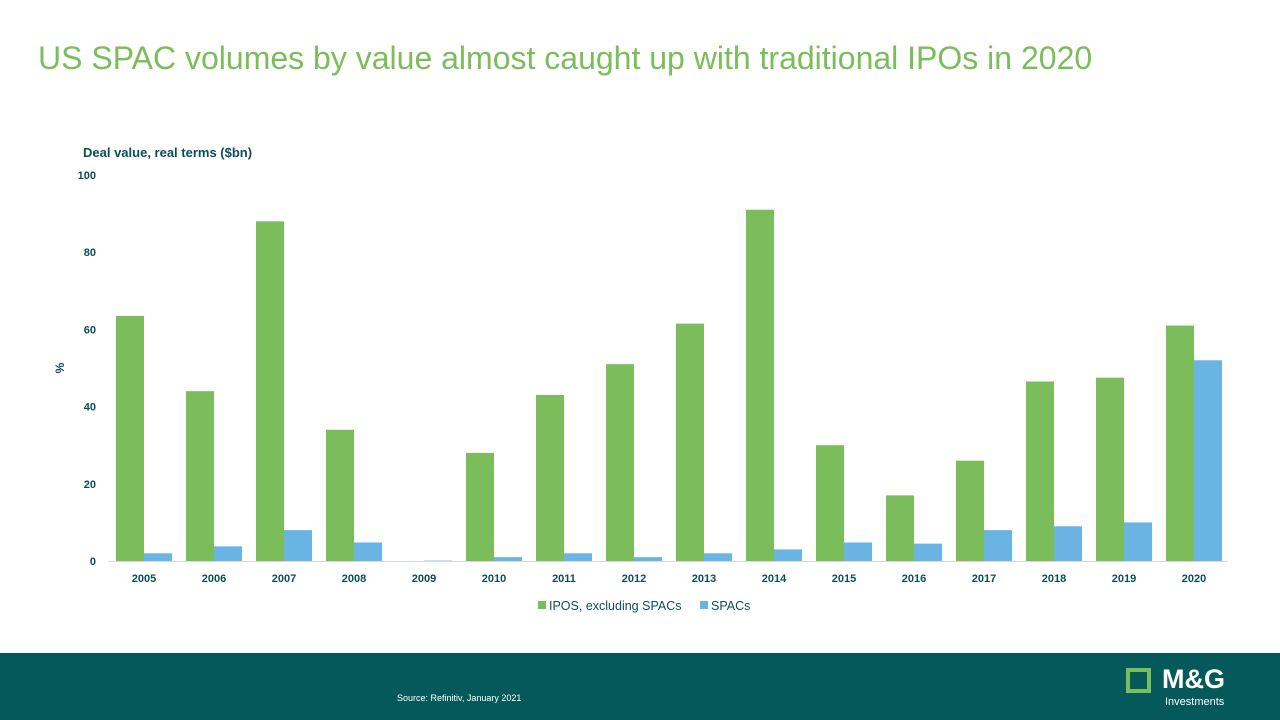 The width and height of the screenshot is (1280, 720). I want to click on y-axis-title: Deal value, real terms ($bn), so click(167, 152).